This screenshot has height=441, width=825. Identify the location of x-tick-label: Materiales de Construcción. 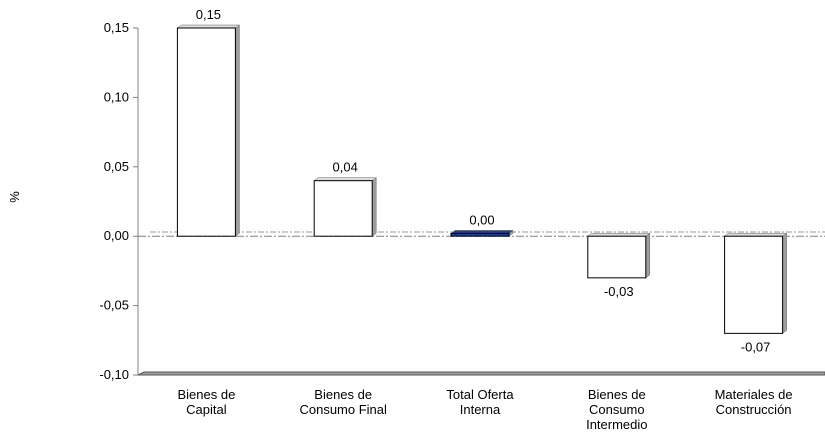
(754, 402).